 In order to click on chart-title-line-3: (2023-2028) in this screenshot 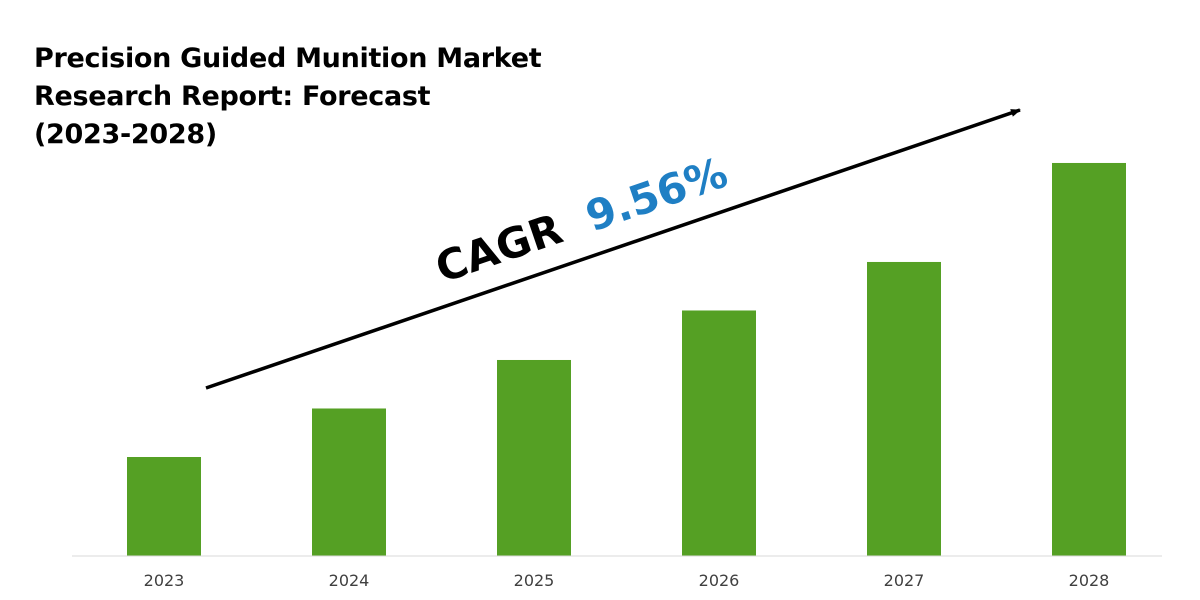, I will do `click(125, 134)`.